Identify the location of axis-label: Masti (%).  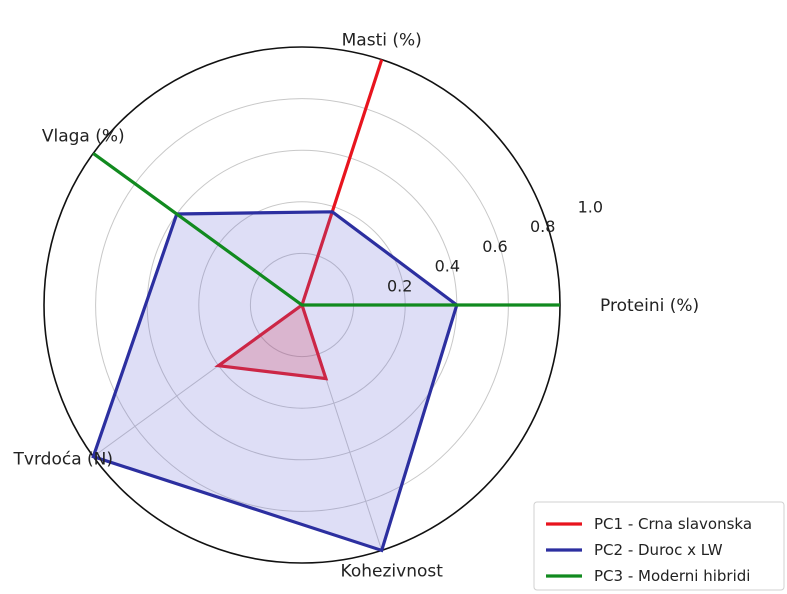
(382, 41).